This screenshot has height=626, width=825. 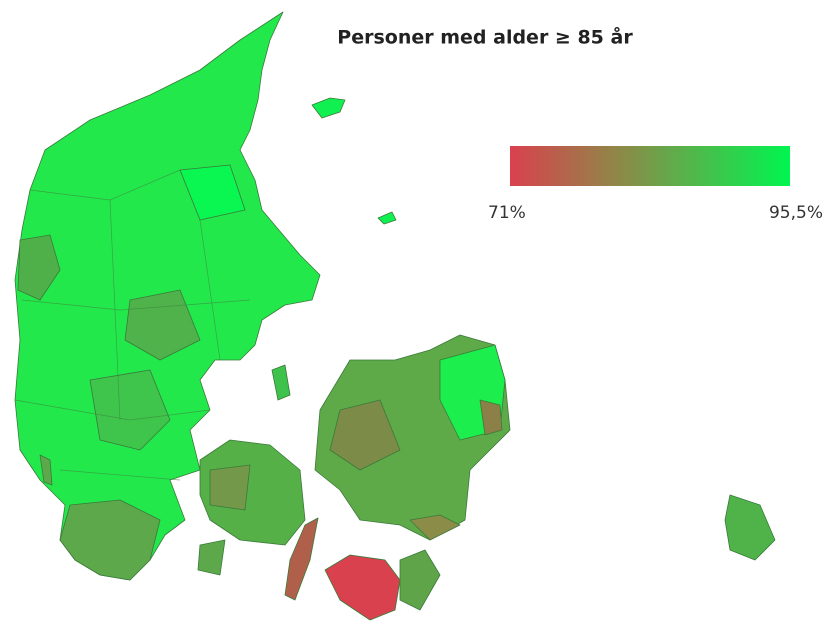 I want to click on map-title: Personer med alder ≥ 85 år, so click(x=485, y=37).